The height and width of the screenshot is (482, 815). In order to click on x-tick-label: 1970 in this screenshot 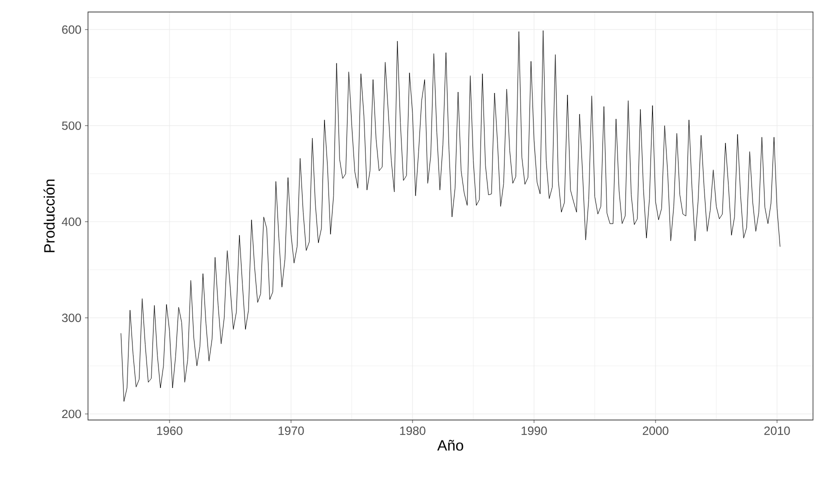, I will do `click(291, 430)`.